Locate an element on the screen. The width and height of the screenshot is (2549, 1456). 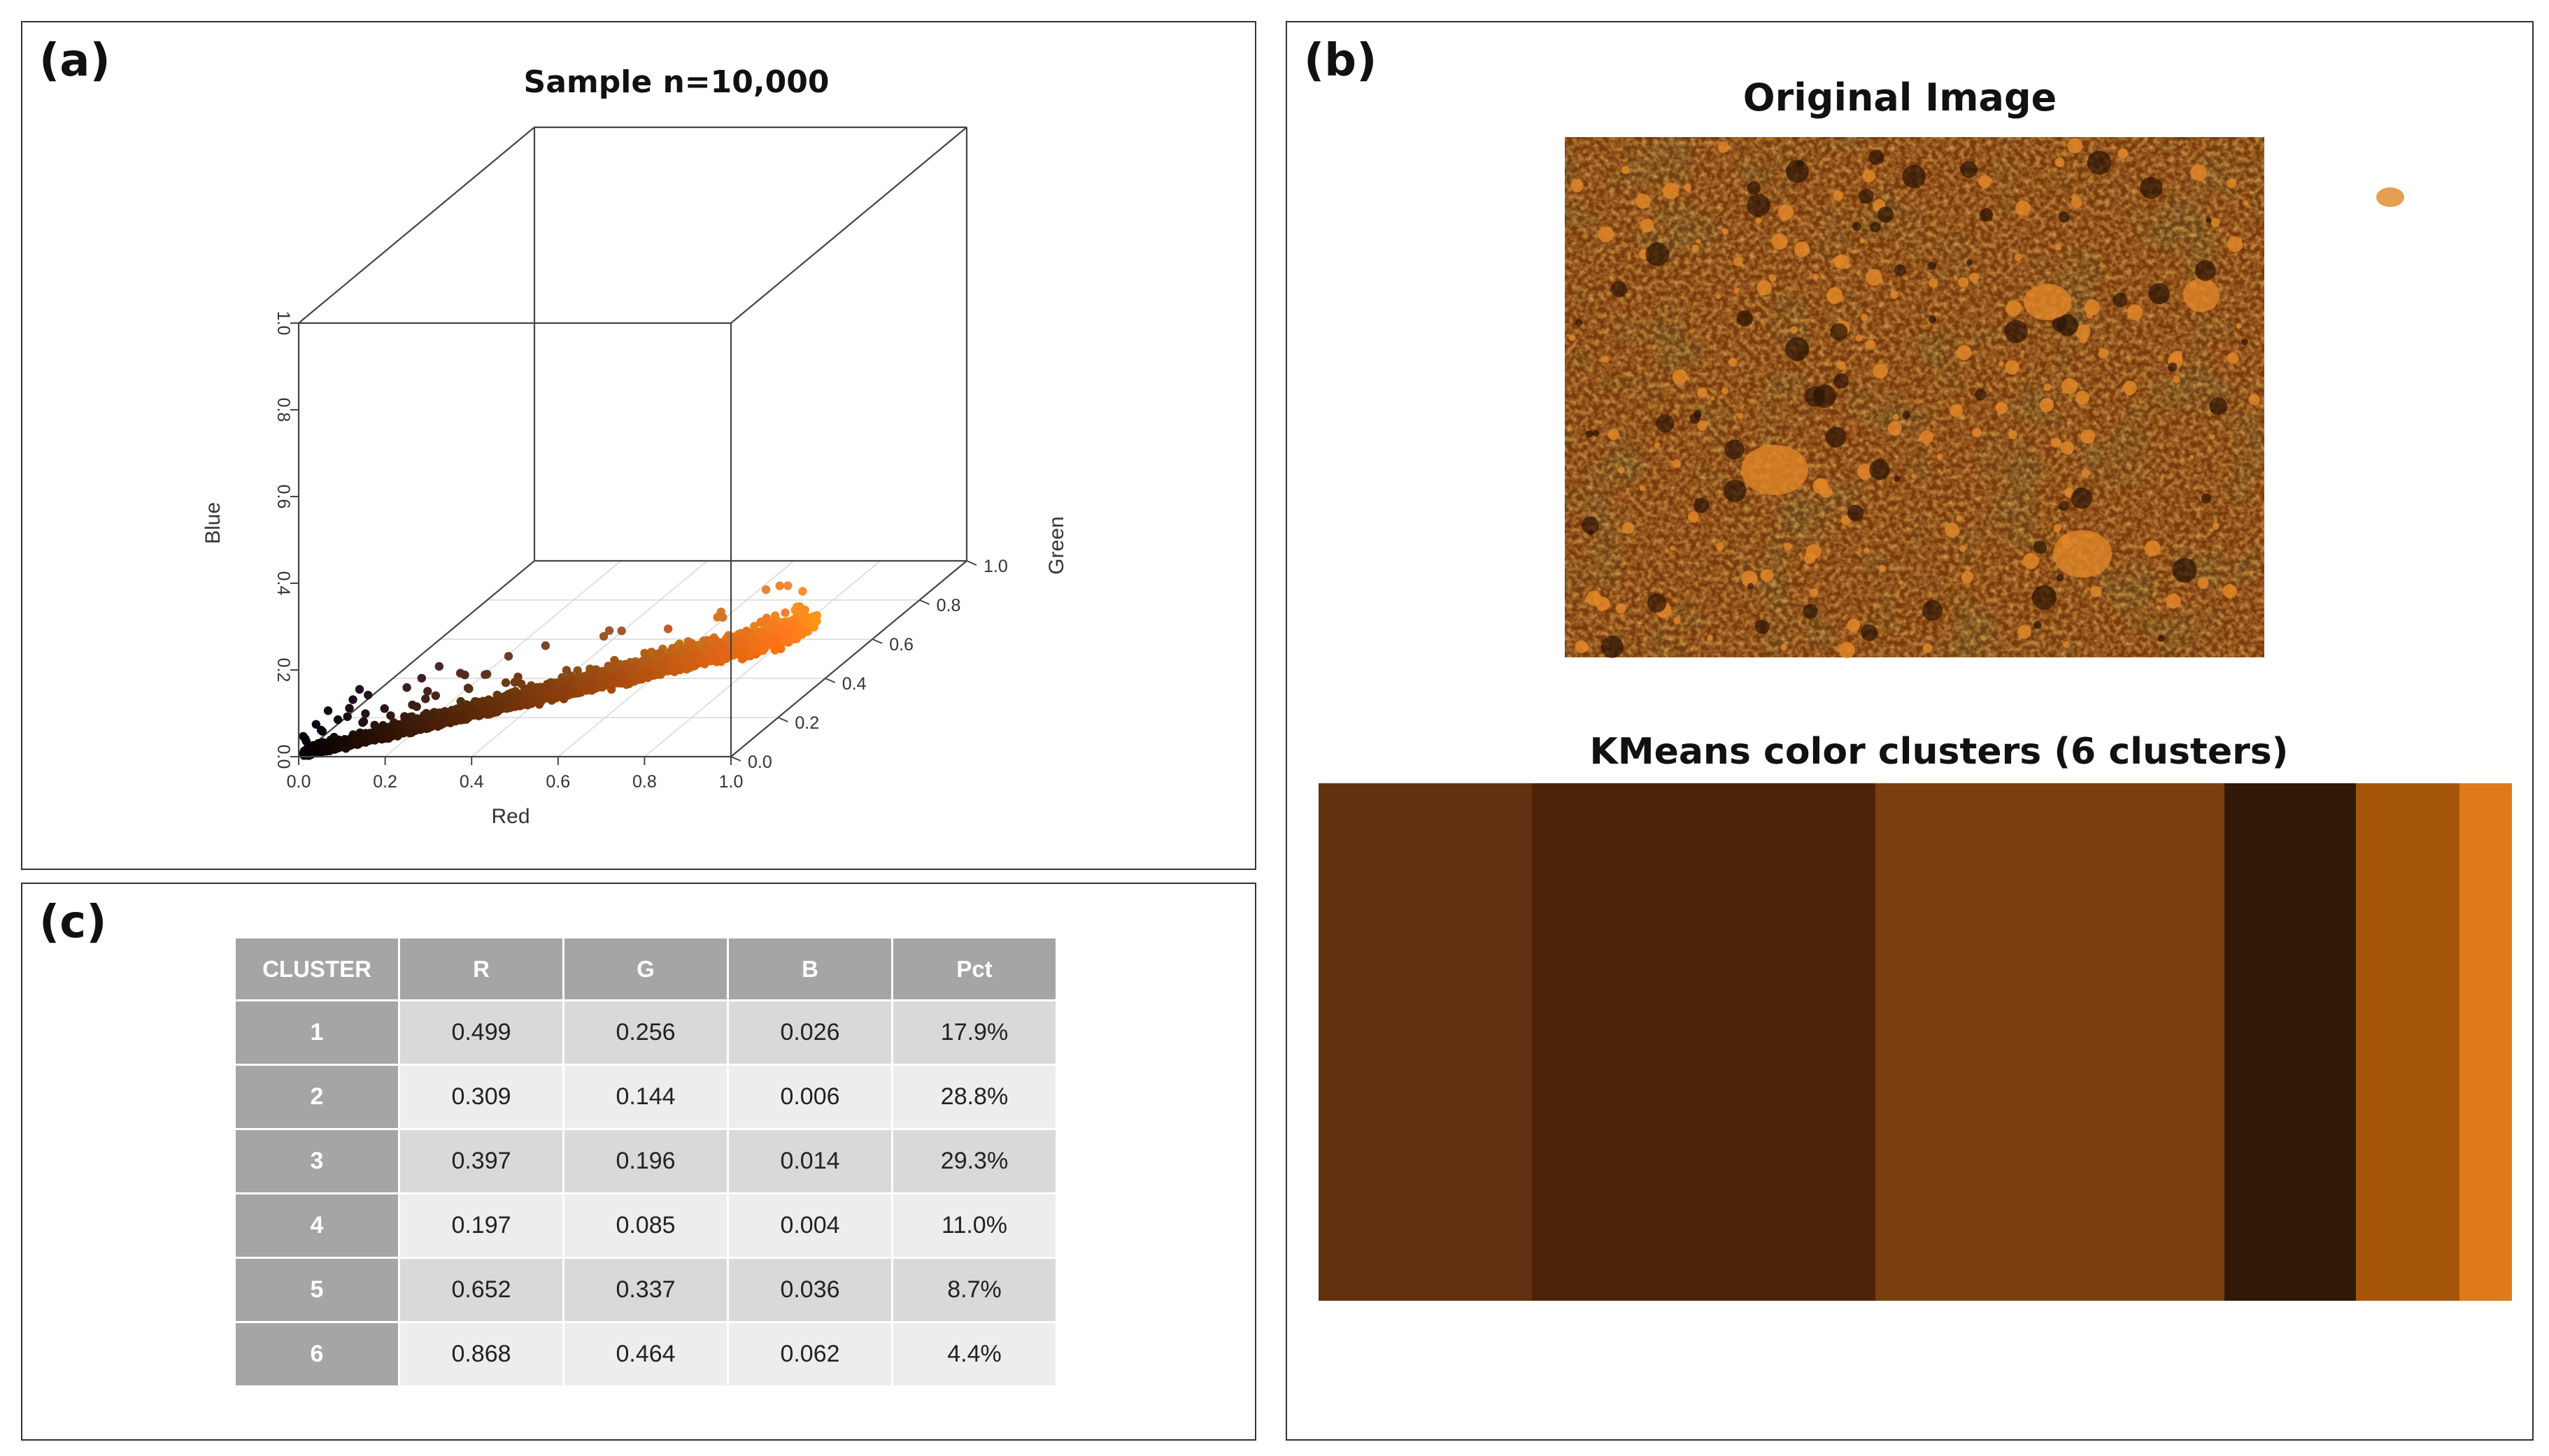
table-cell: 0.652 is located at coordinates (483, 1291).